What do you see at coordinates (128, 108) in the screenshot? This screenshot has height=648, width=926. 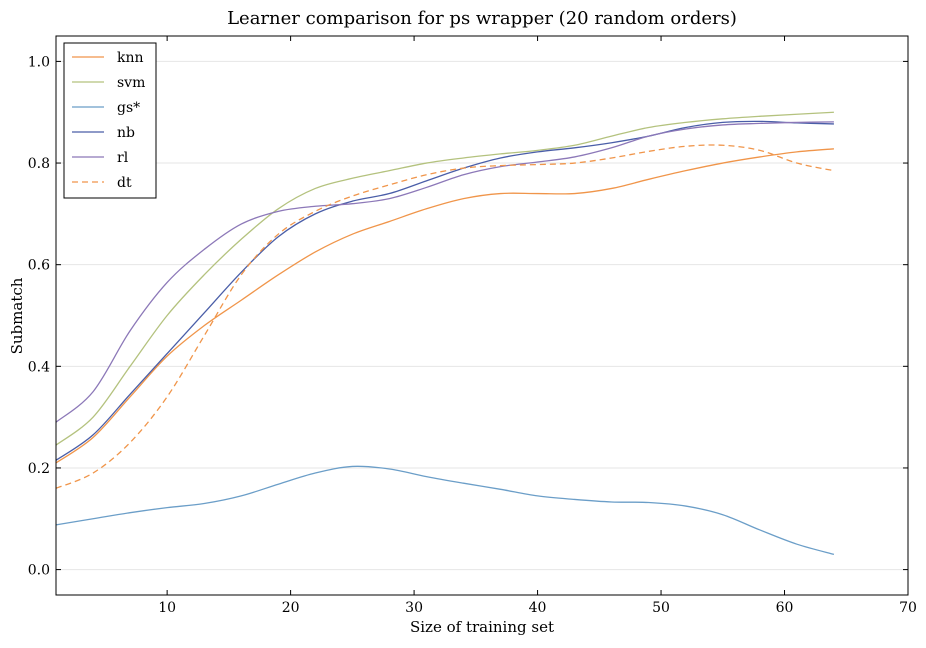 I see `legend-label: gs*` at bounding box center [128, 108].